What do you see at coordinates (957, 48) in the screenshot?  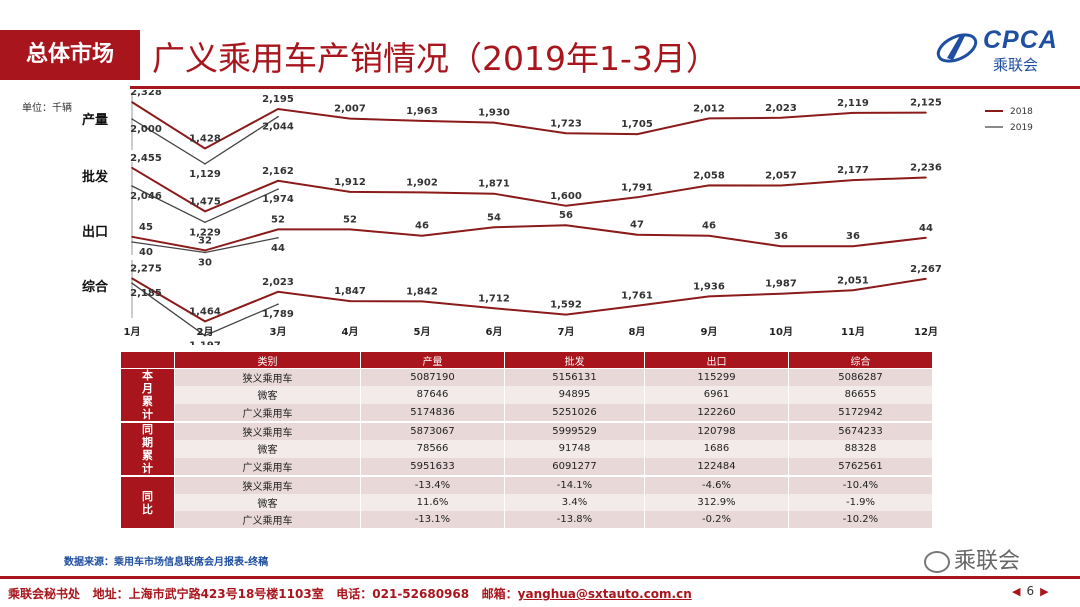 I see `cpca-logo-icon` at bounding box center [957, 48].